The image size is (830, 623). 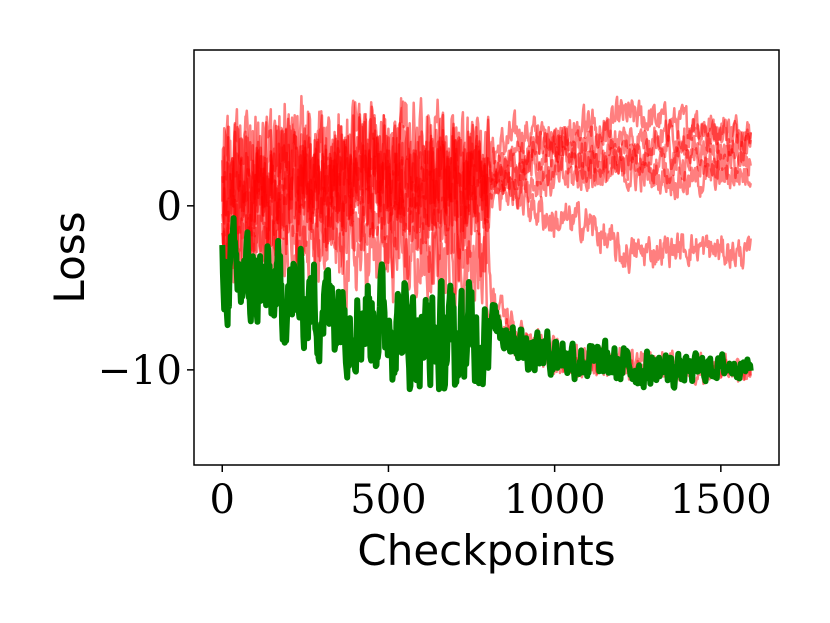 I want to click on y-axis-label: Loss, so click(x=69, y=257).